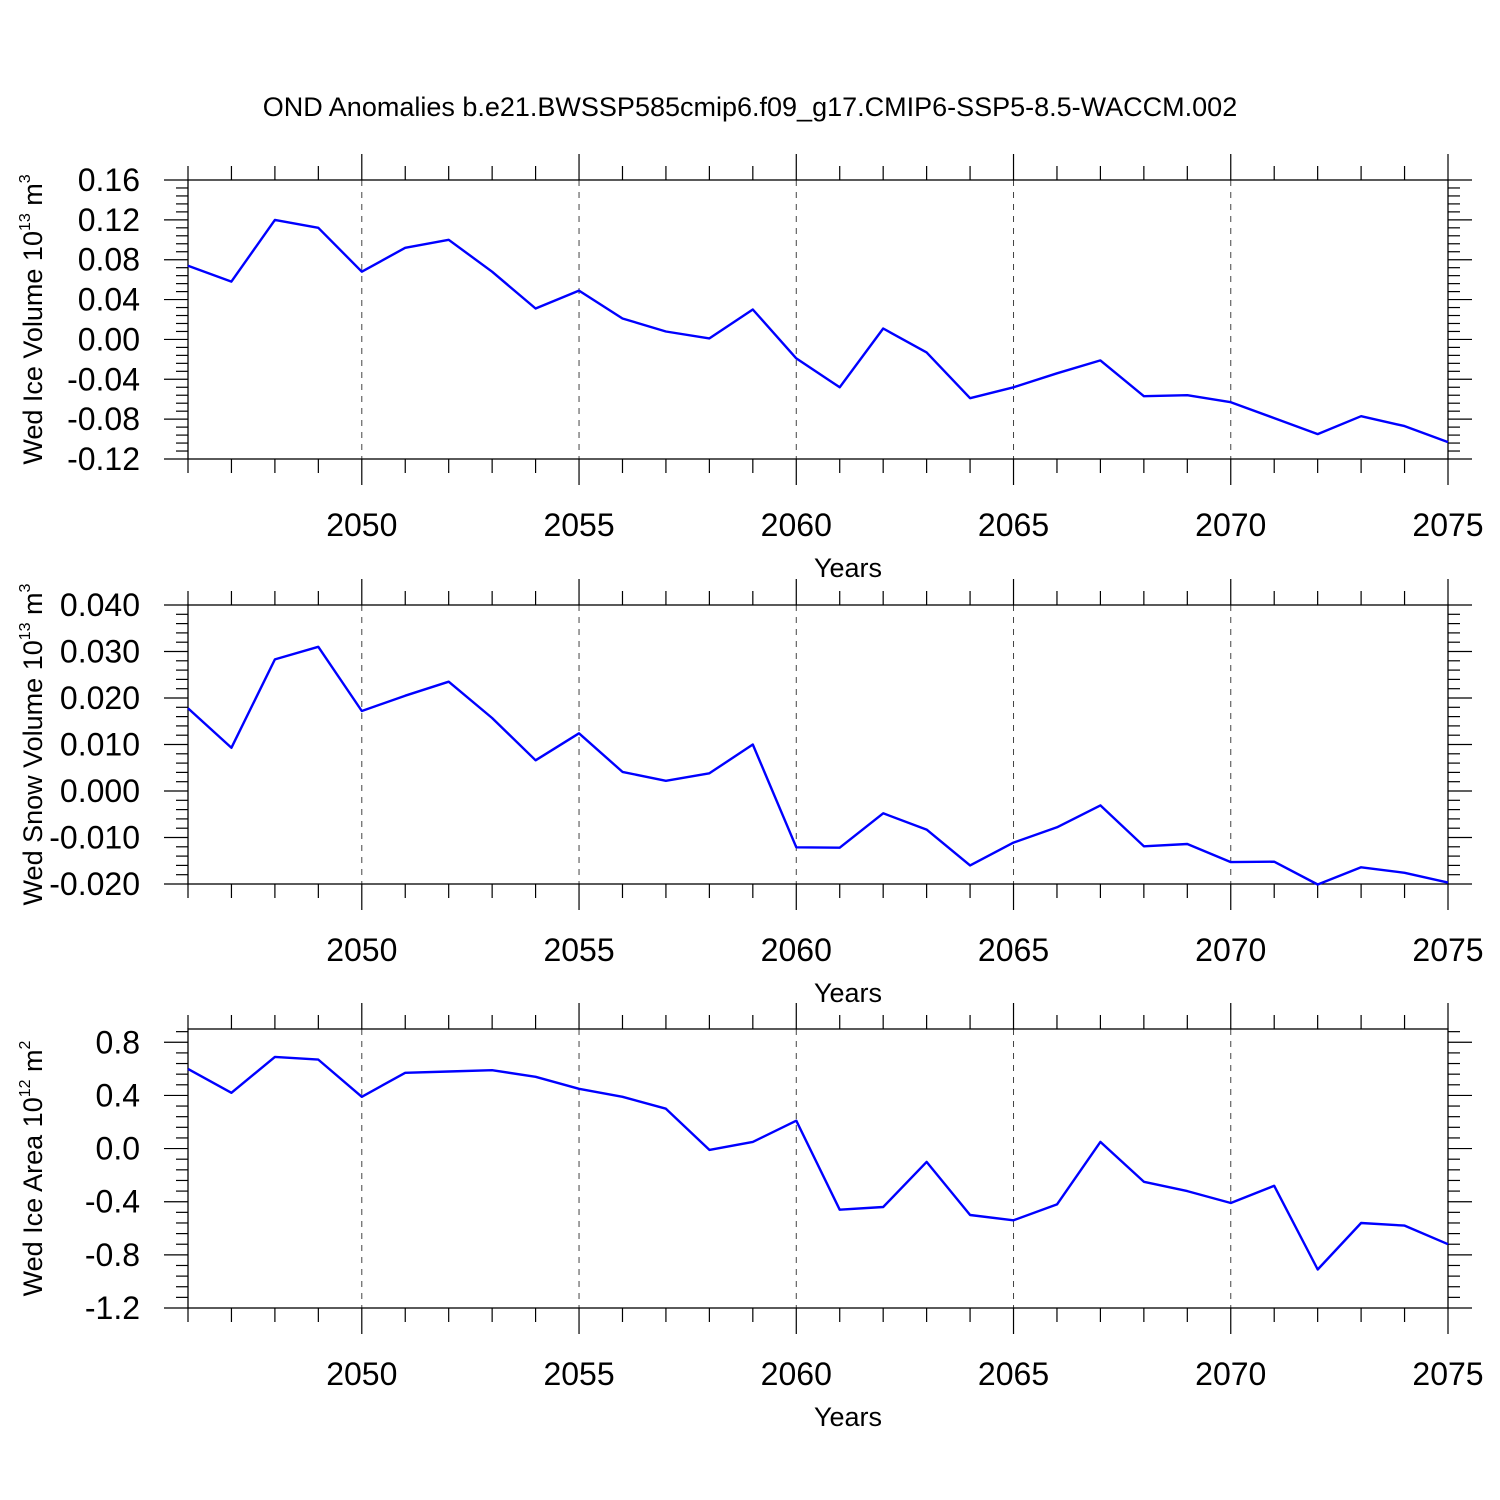 The width and height of the screenshot is (1500, 1500). Describe the element at coordinates (100, 698) in the screenshot. I see `y-tick-label: 0.020` at that location.